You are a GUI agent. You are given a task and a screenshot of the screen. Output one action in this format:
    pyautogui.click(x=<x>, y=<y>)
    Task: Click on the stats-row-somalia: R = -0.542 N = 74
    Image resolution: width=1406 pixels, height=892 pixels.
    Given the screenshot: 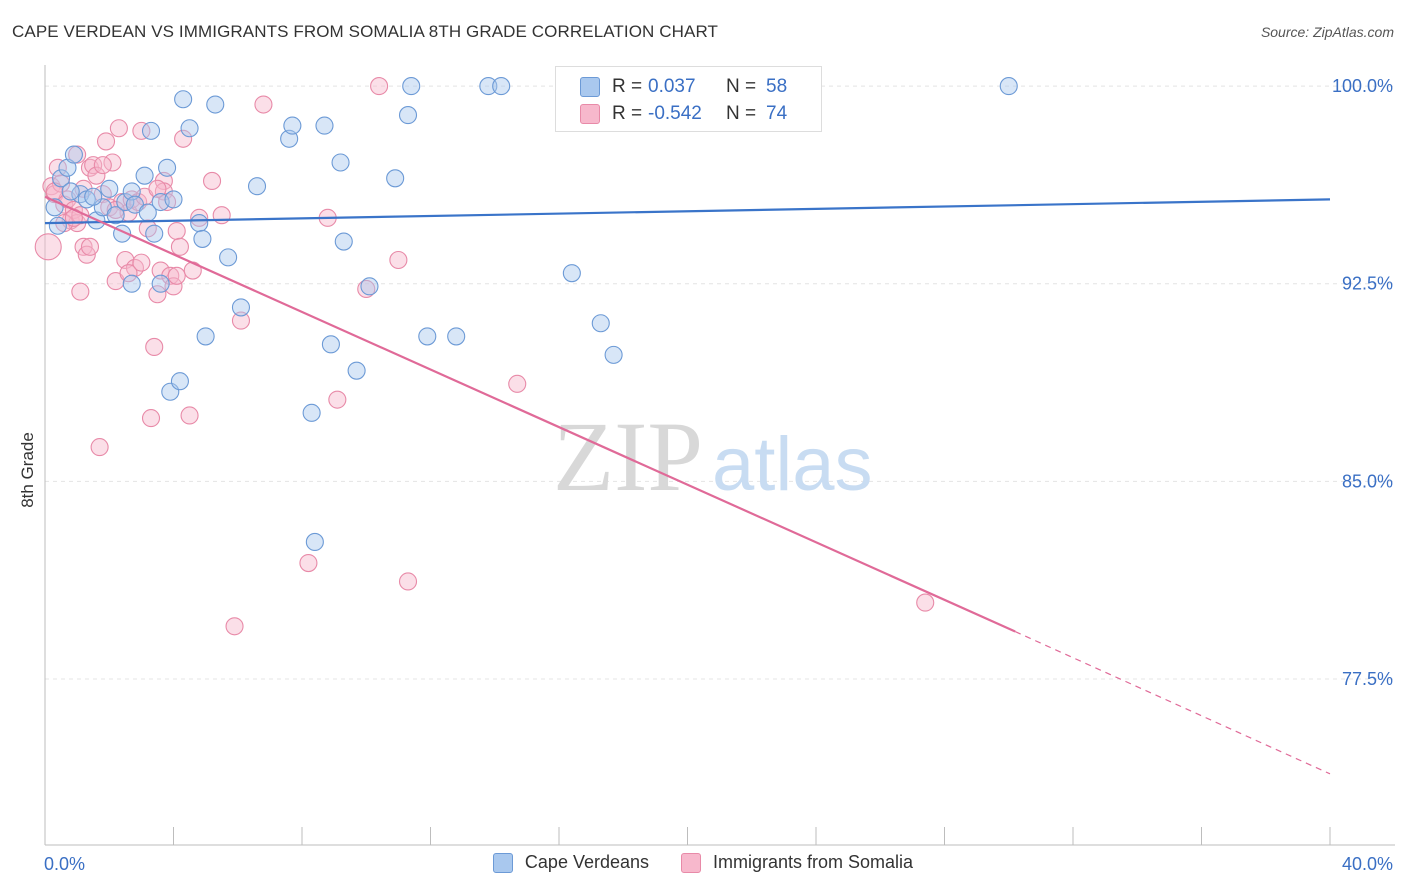 What is the action you would take?
    pyautogui.click(x=683, y=114)
    